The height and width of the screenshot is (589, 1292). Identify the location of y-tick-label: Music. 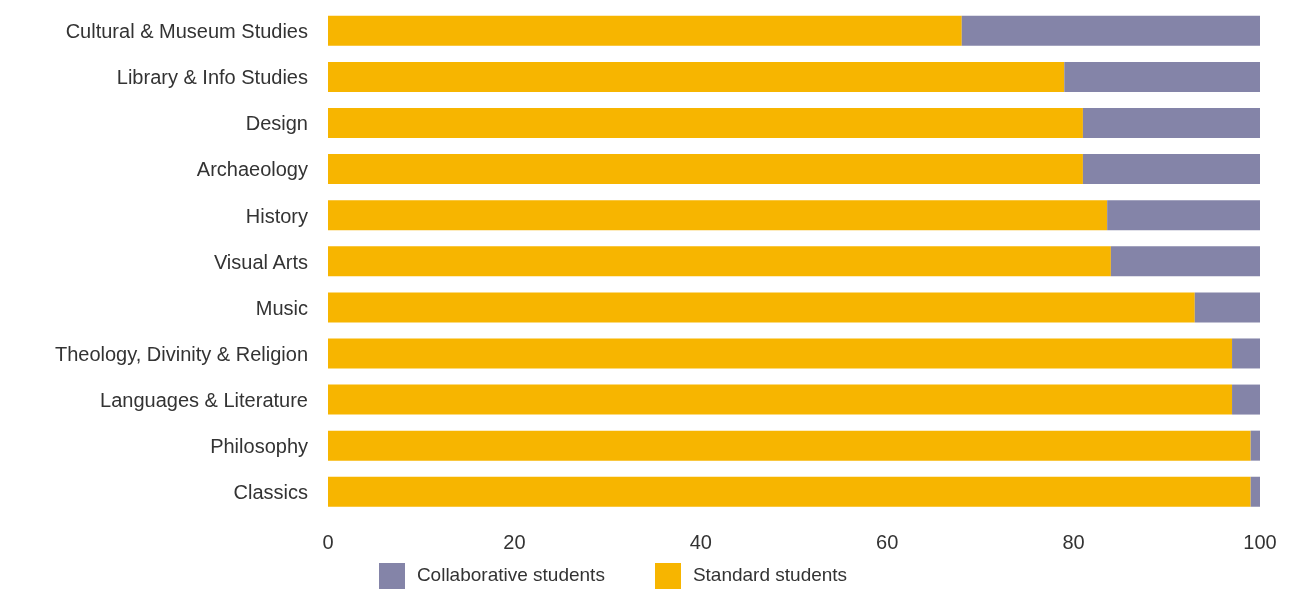
(281, 307).